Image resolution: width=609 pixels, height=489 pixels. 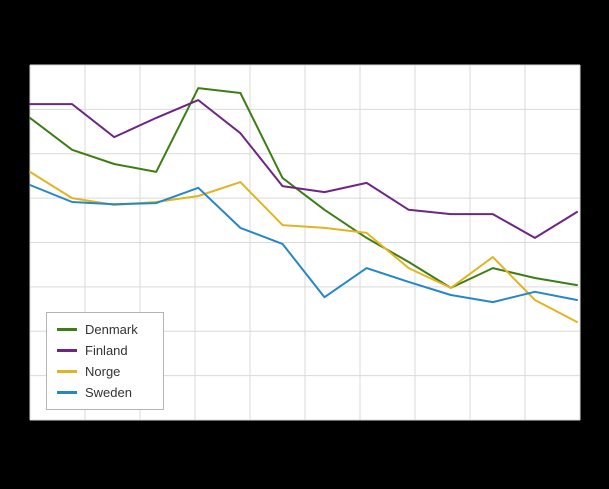 I want to click on legend-swatch-sweden, so click(x=67, y=392).